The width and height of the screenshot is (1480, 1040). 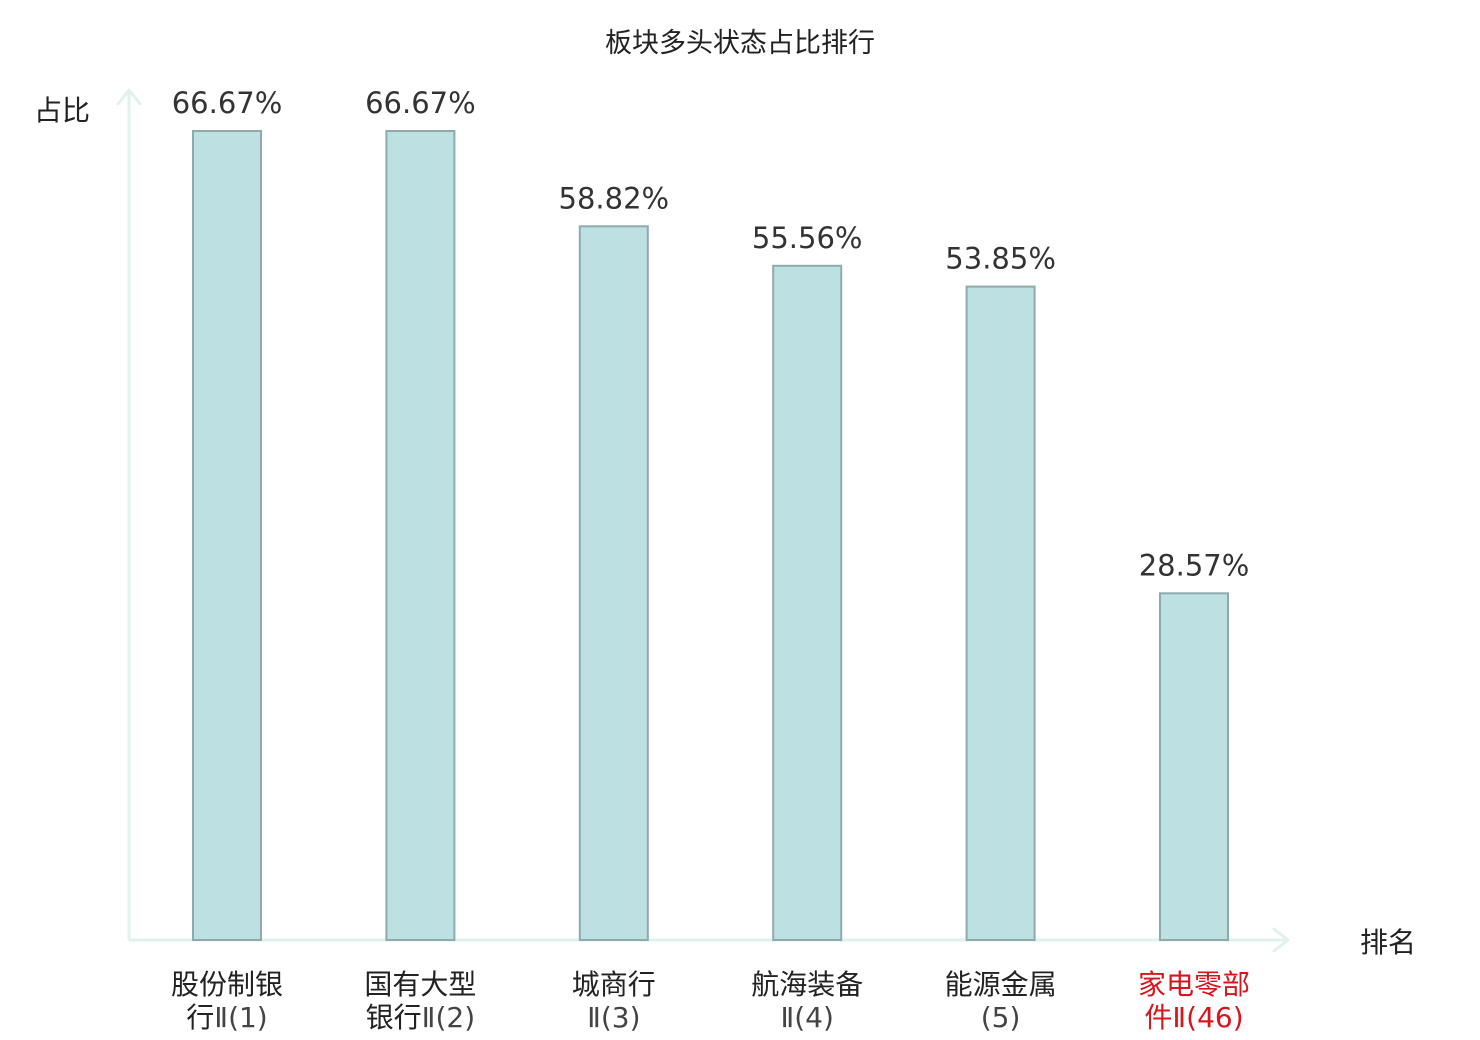 I want to click on y-axis-label: 占比, so click(x=62, y=110).